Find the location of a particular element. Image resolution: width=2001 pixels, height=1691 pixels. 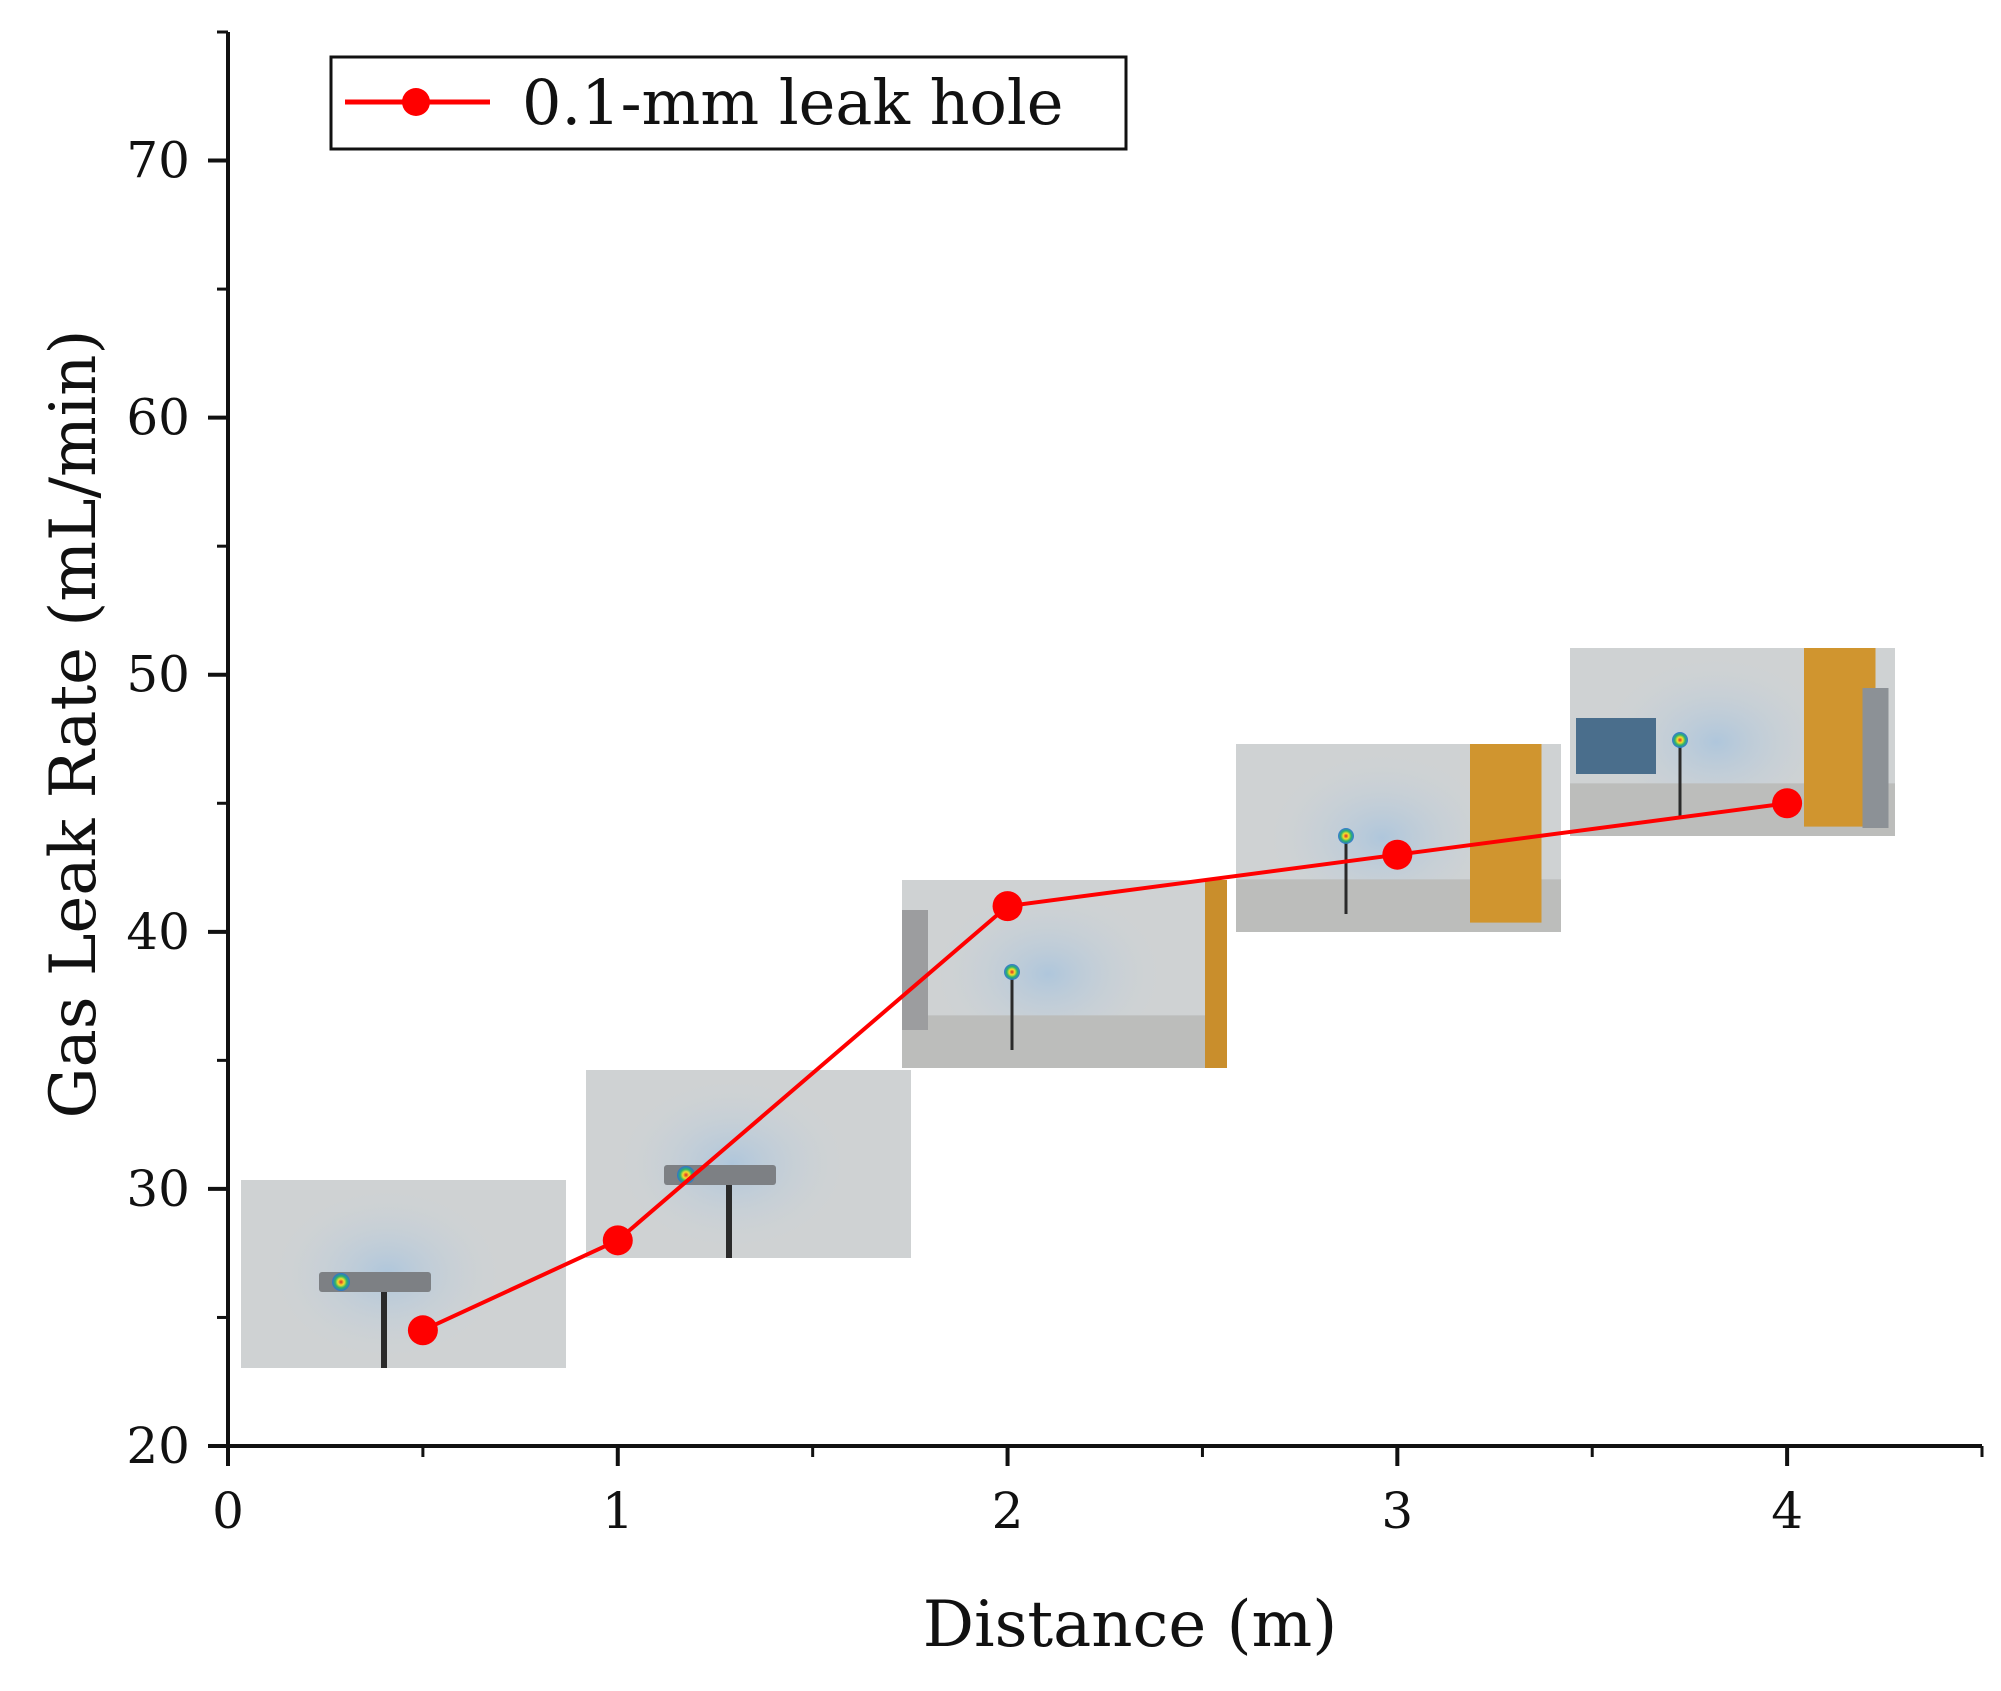

lab-equipment is located at coordinates (1616, 746).